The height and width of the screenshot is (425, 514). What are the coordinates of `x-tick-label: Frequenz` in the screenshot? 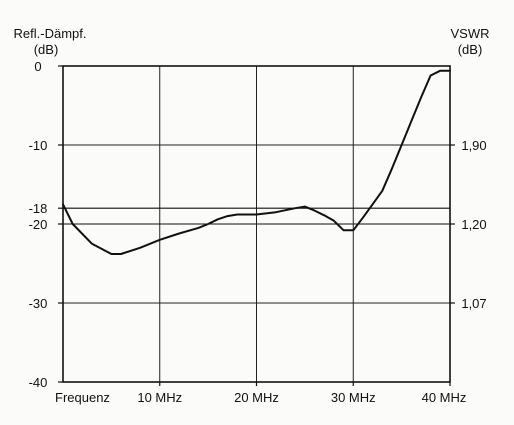 It's located at (82, 397).